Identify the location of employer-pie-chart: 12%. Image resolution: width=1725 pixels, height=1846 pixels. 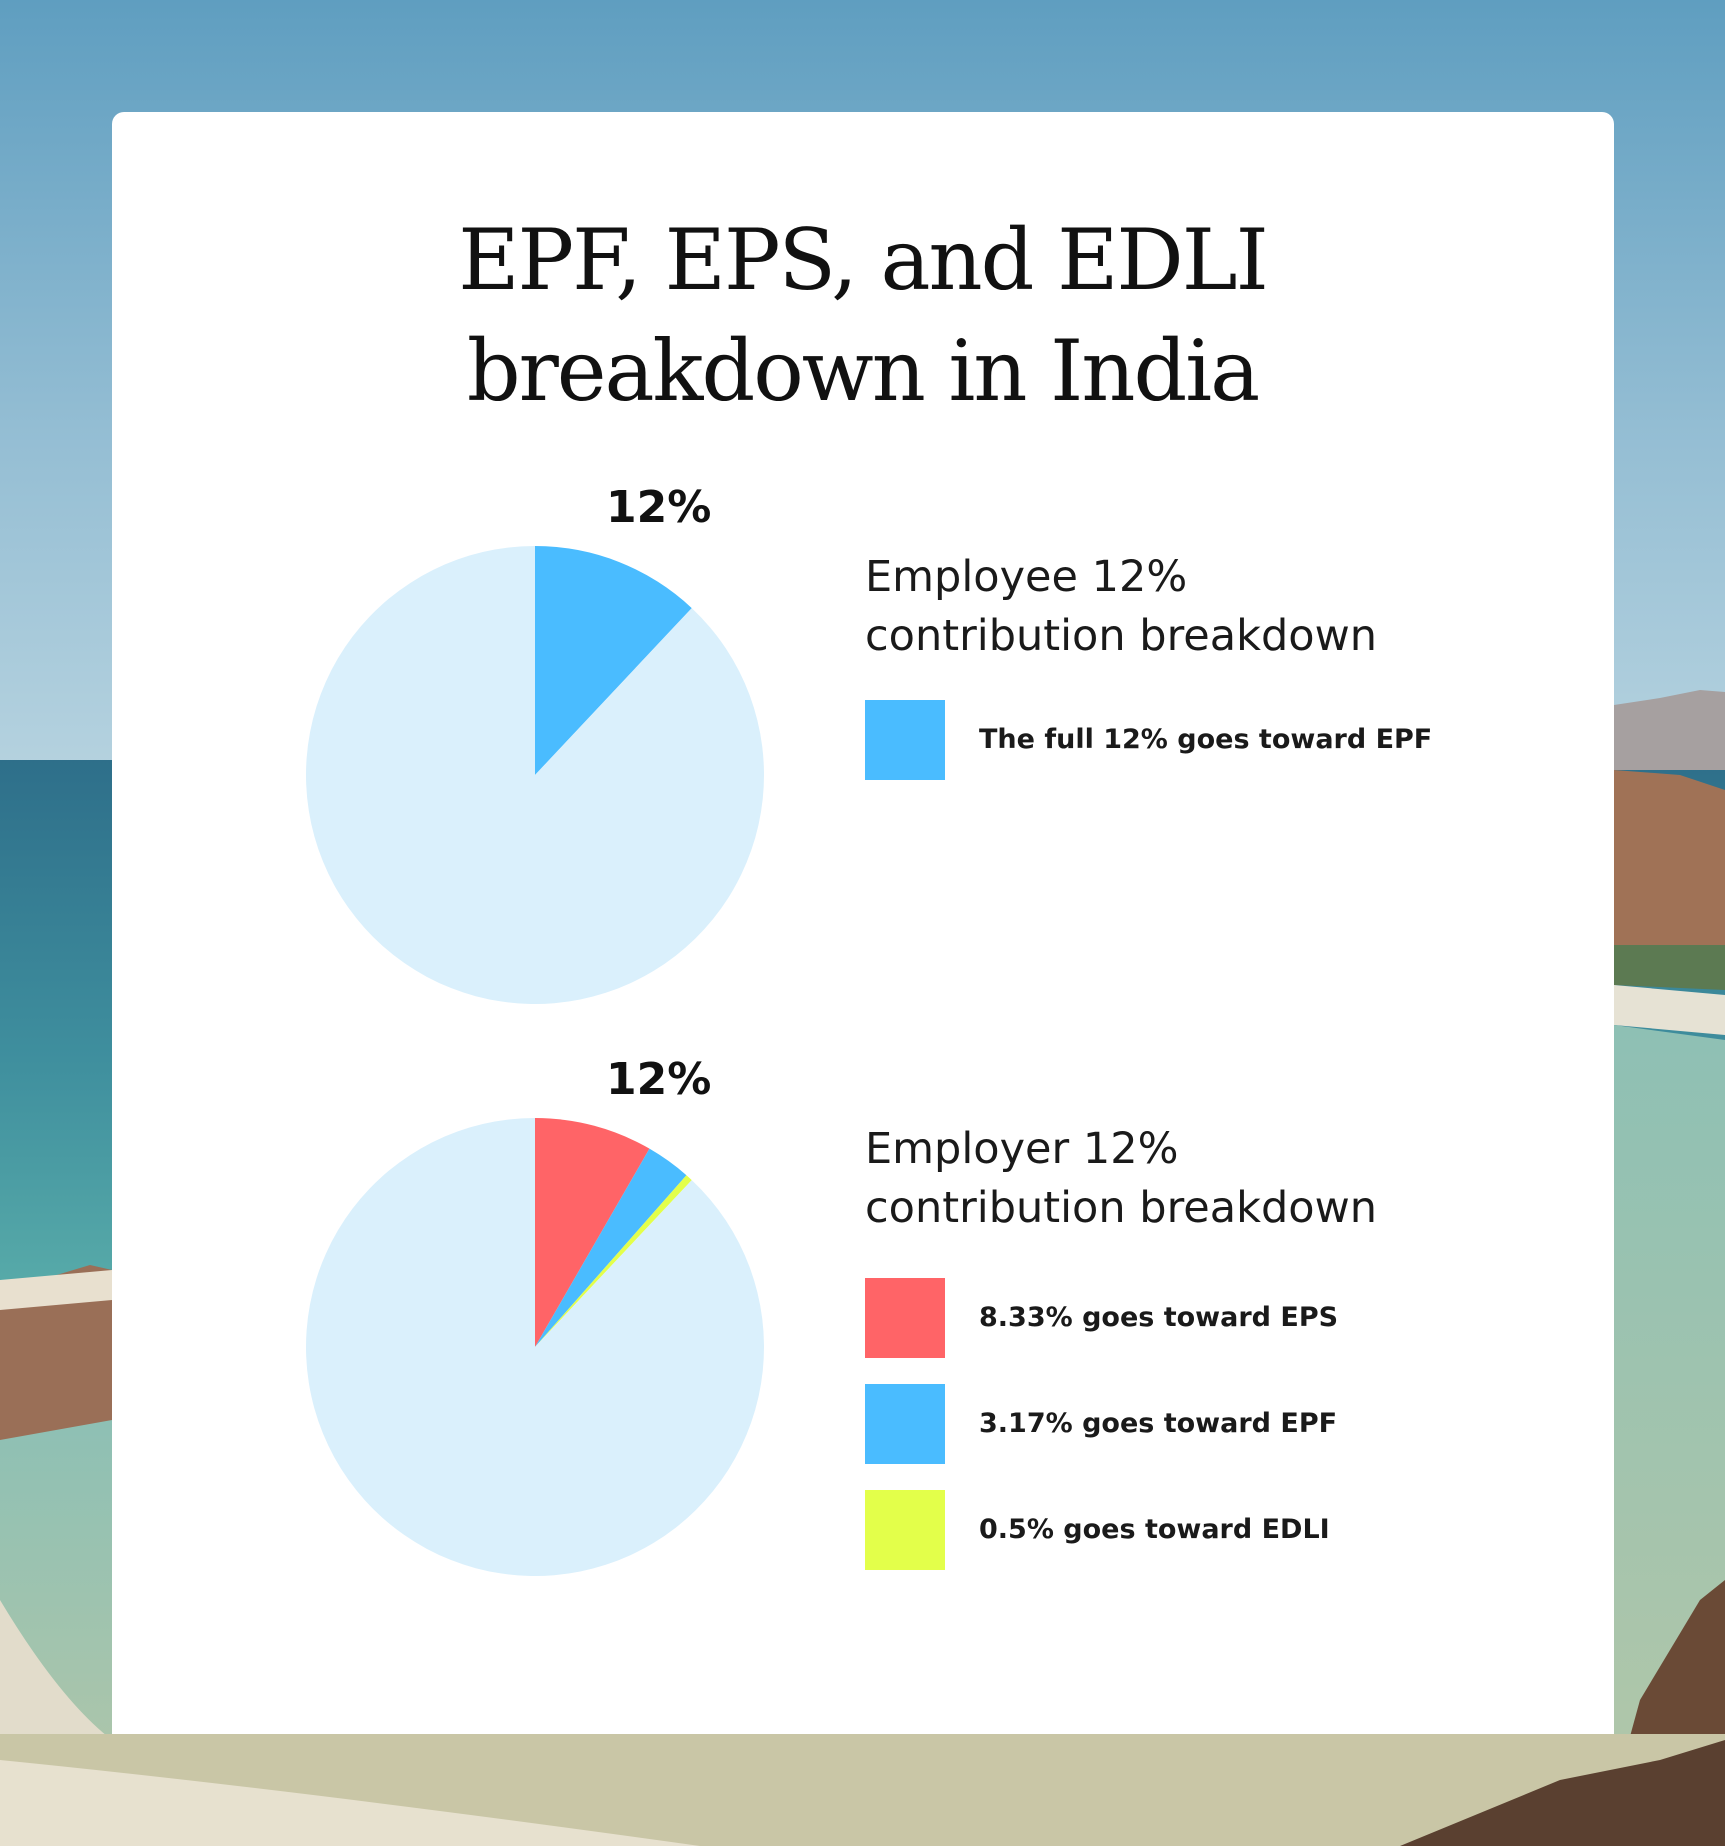
(535, 1315).